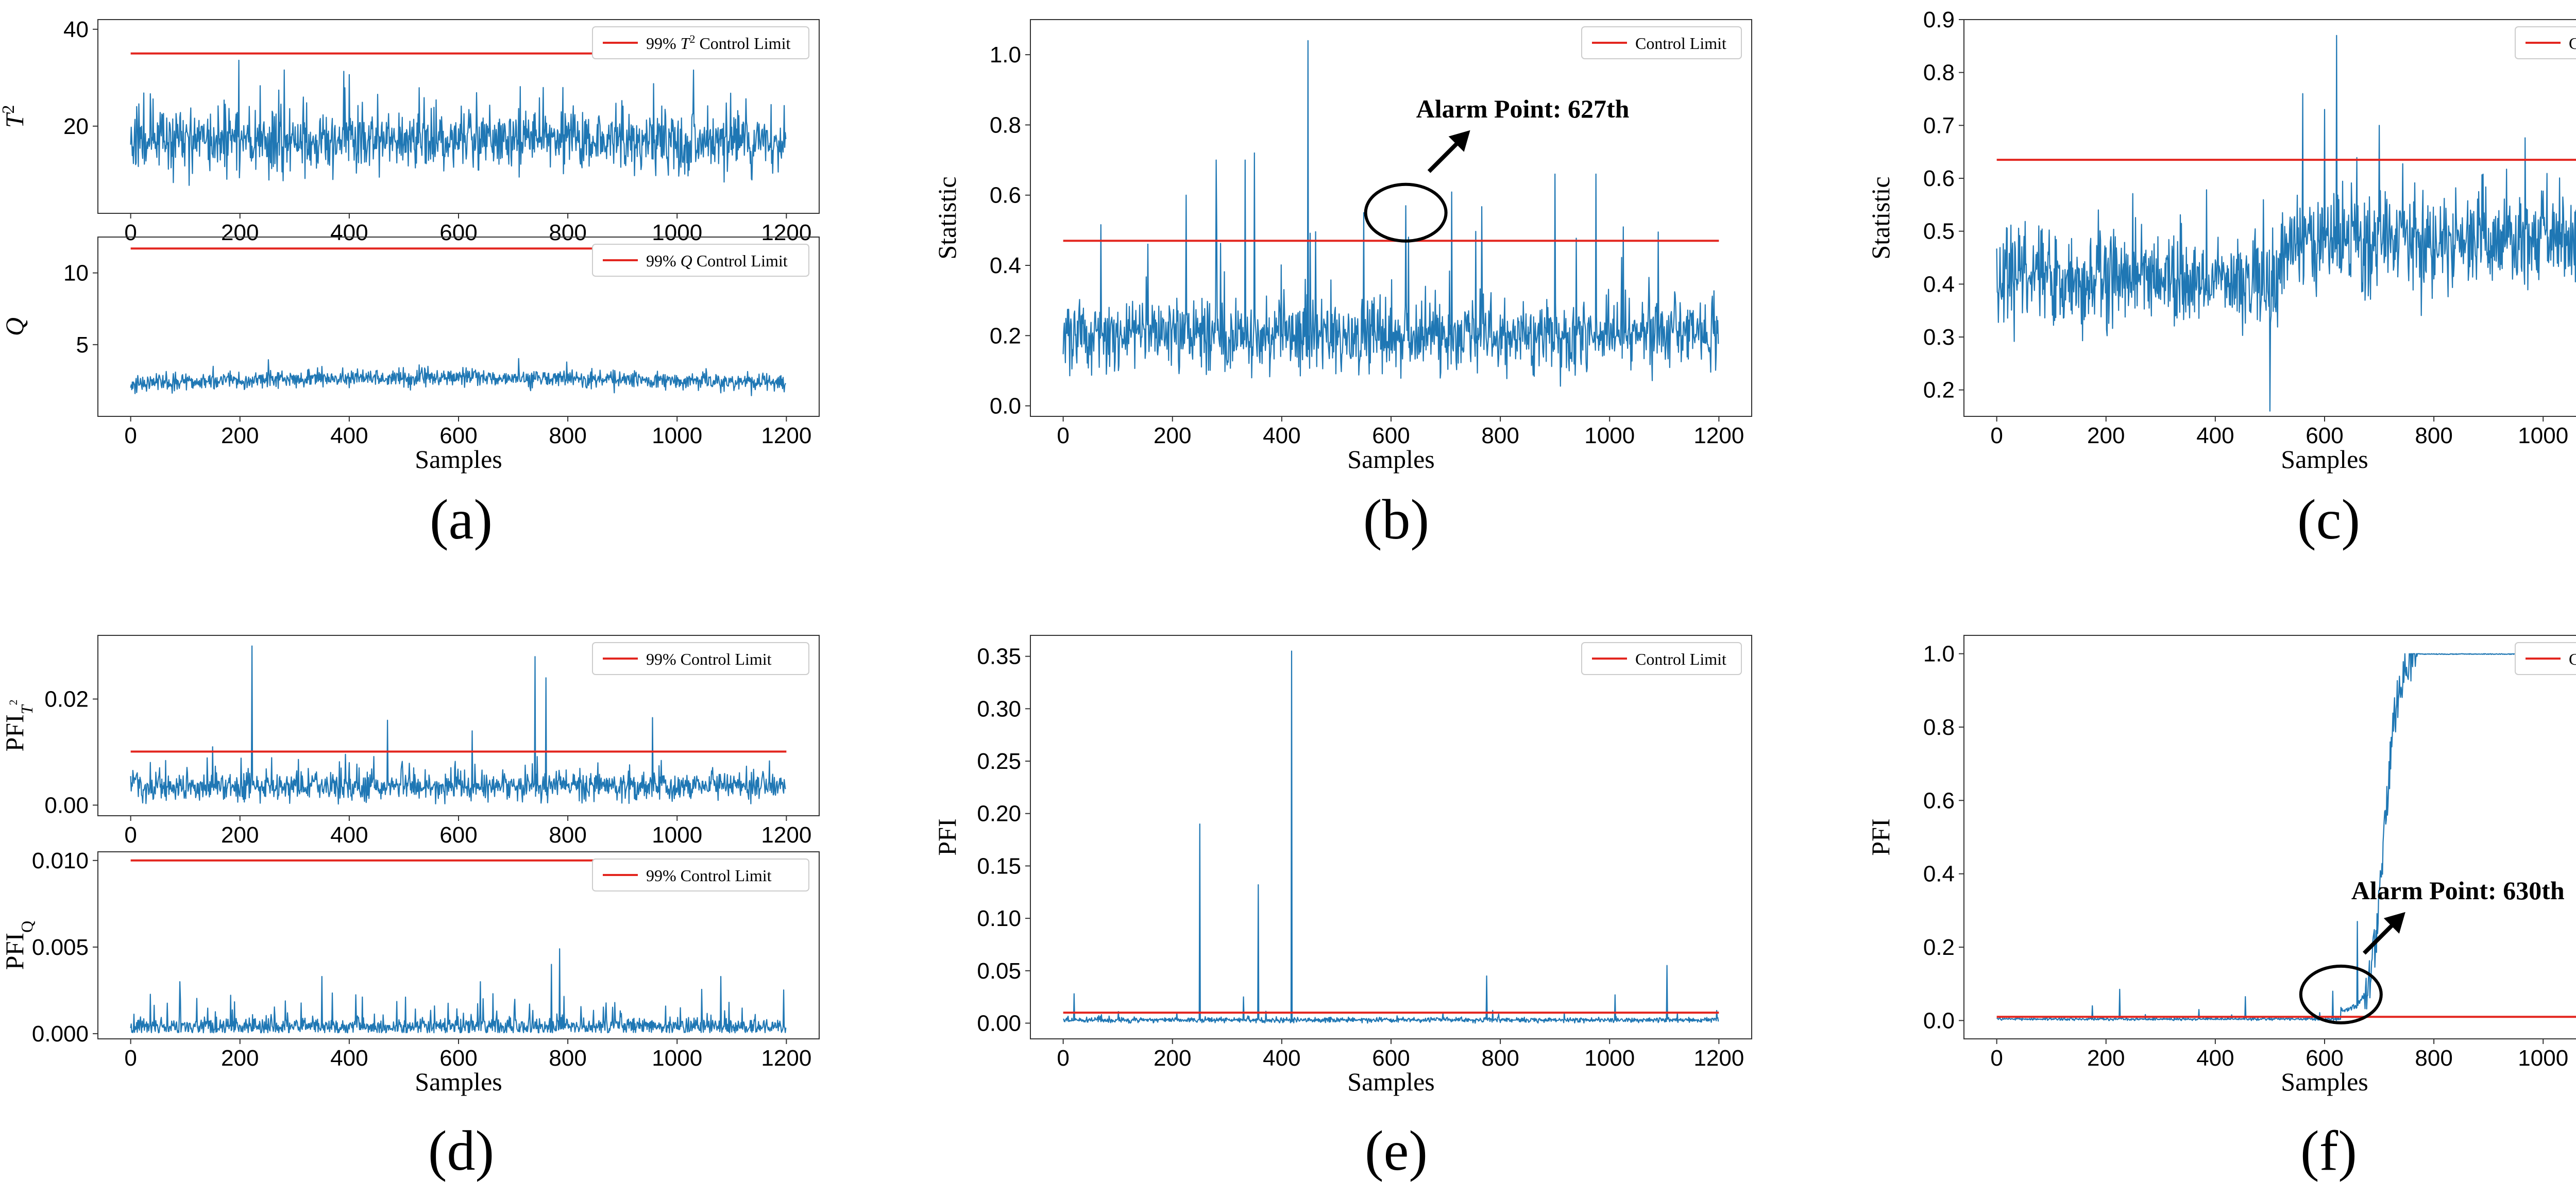 This screenshot has width=2576, height=1195. Describe the element at coordinates (76, 273) in the screenshot. I see `y-tick-label: 10` at that location.